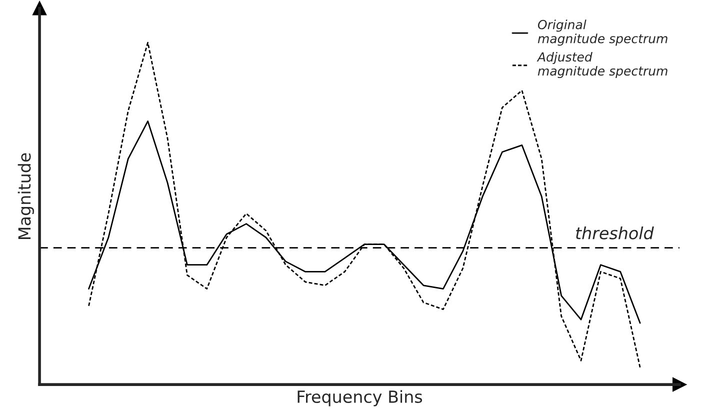  Describe the element at coordinates (615, 233) in the screenshot. I see `ref-line-label: threshold` at that location.